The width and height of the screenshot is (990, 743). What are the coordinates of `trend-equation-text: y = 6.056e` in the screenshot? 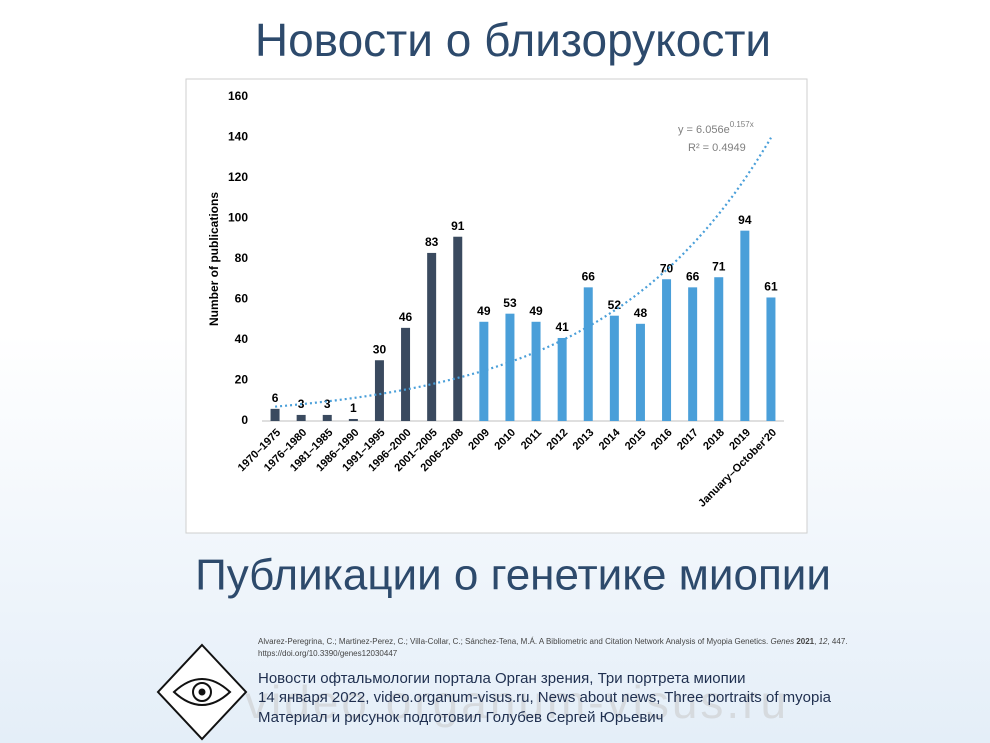 It's located at (704, 130).